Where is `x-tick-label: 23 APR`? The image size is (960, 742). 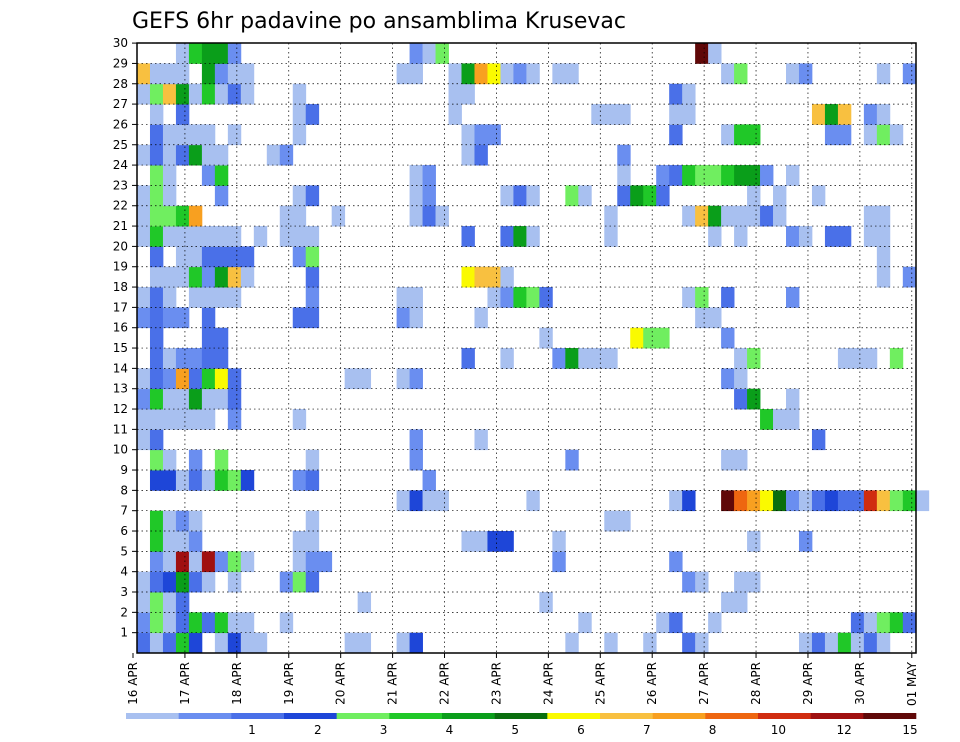 x-tick-label: 23 APR is located at coordinates (496, 683).